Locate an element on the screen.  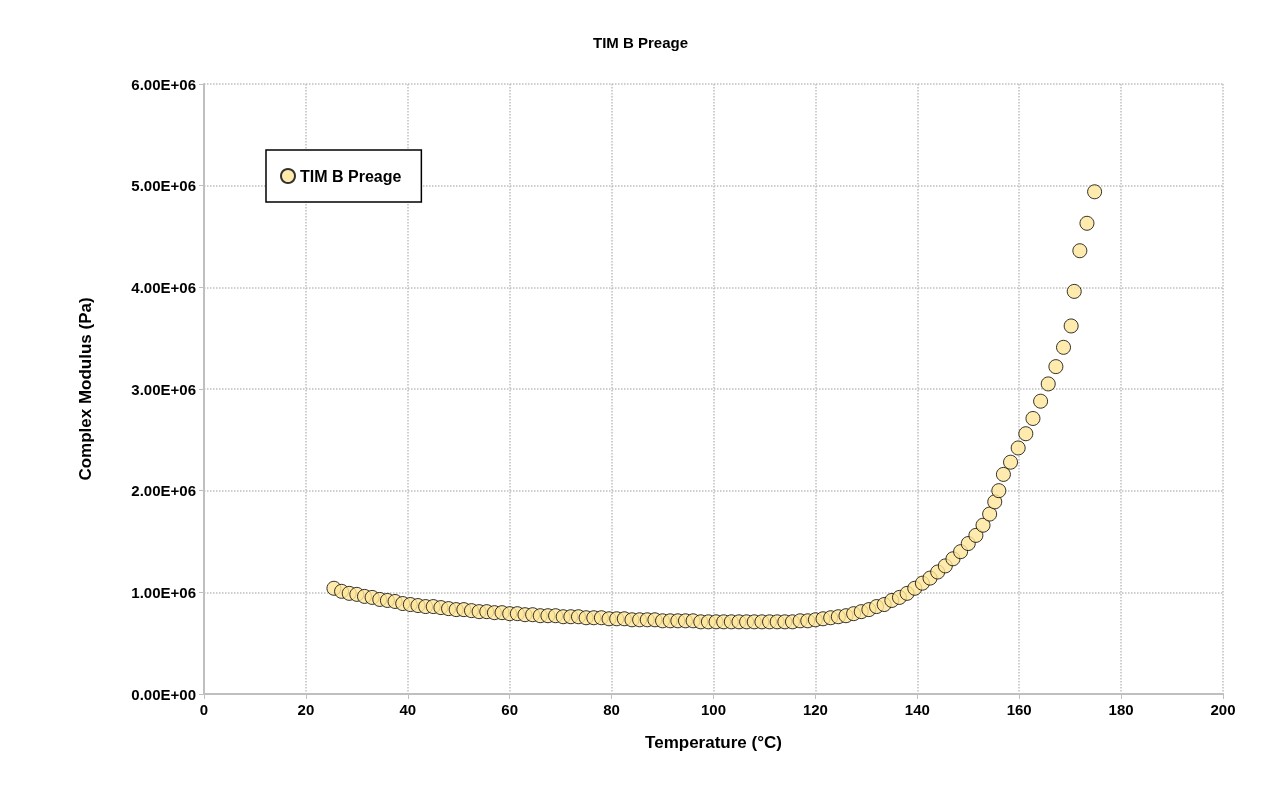
y-tick-label: 5.00E+06 is located at coordinates (163, 186).